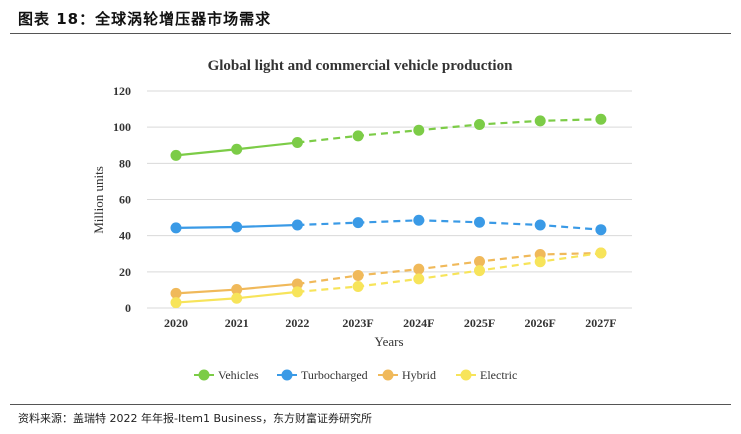 The width and height of the screenshot is (741, 434). What do you see at coordinates (122, 127) in the screenshot?
I see `y-tick-label: 100` at bounding box center [122, 127].